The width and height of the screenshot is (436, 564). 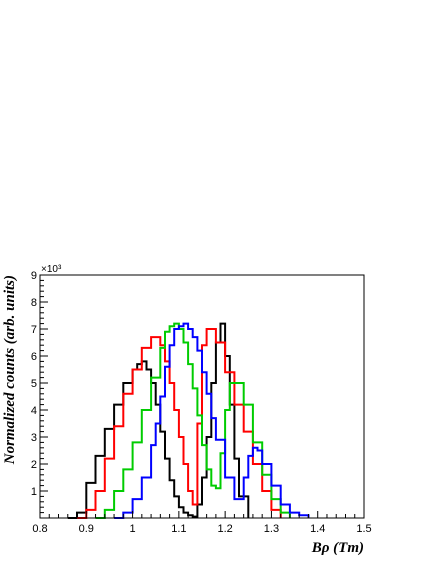 What do you see at coordinates (34, 384) in the screenshot?
I see `y-tick-label: 5` at bounding box center [34, 384].